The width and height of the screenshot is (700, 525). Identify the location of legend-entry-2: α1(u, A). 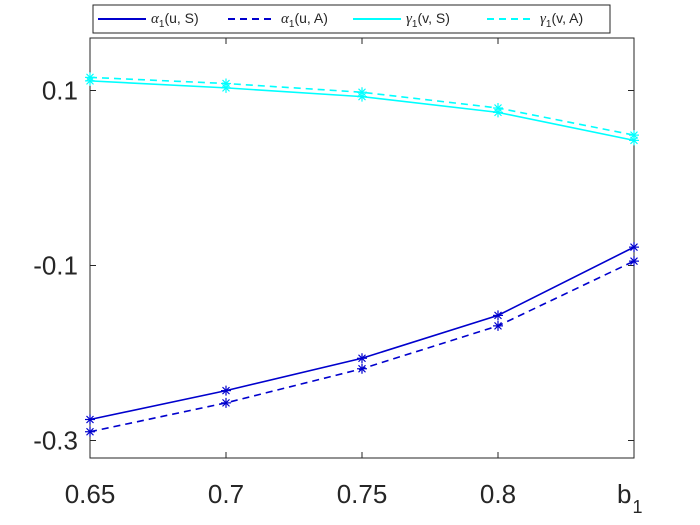
(278, 20).